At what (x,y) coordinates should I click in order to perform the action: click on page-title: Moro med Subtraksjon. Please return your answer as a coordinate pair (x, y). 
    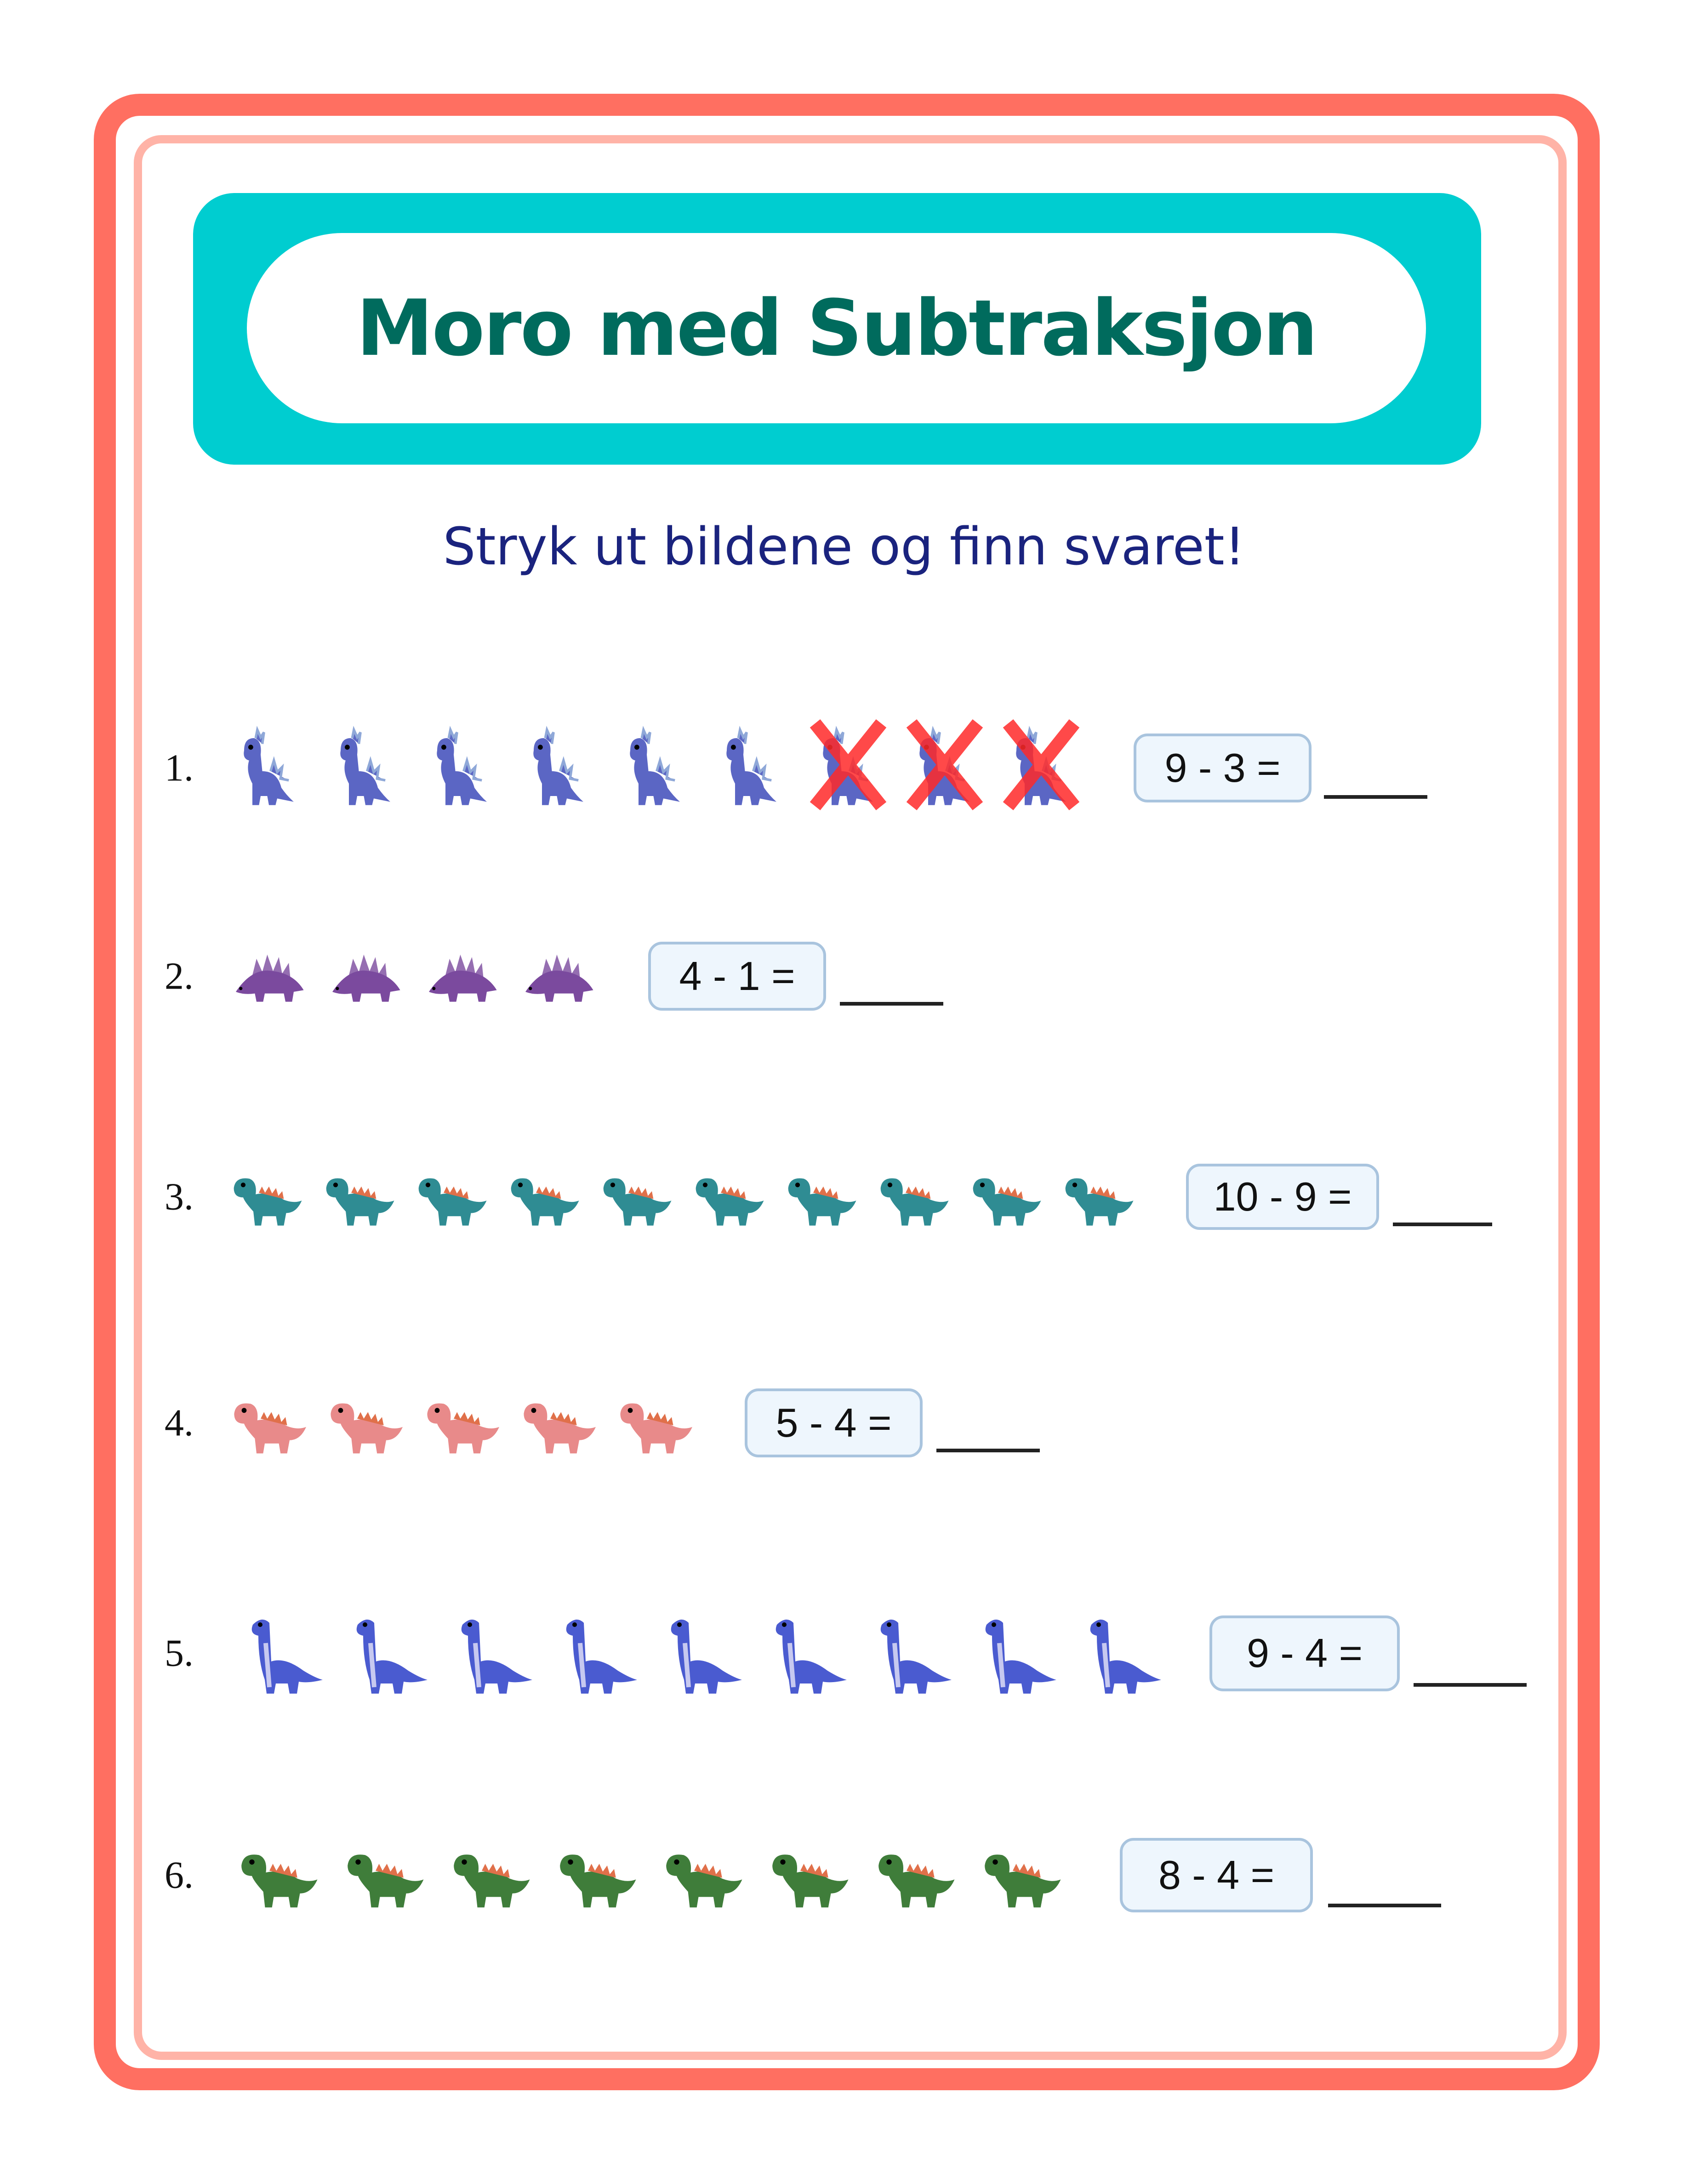
    Looking at the image, I should click on (837, 328).